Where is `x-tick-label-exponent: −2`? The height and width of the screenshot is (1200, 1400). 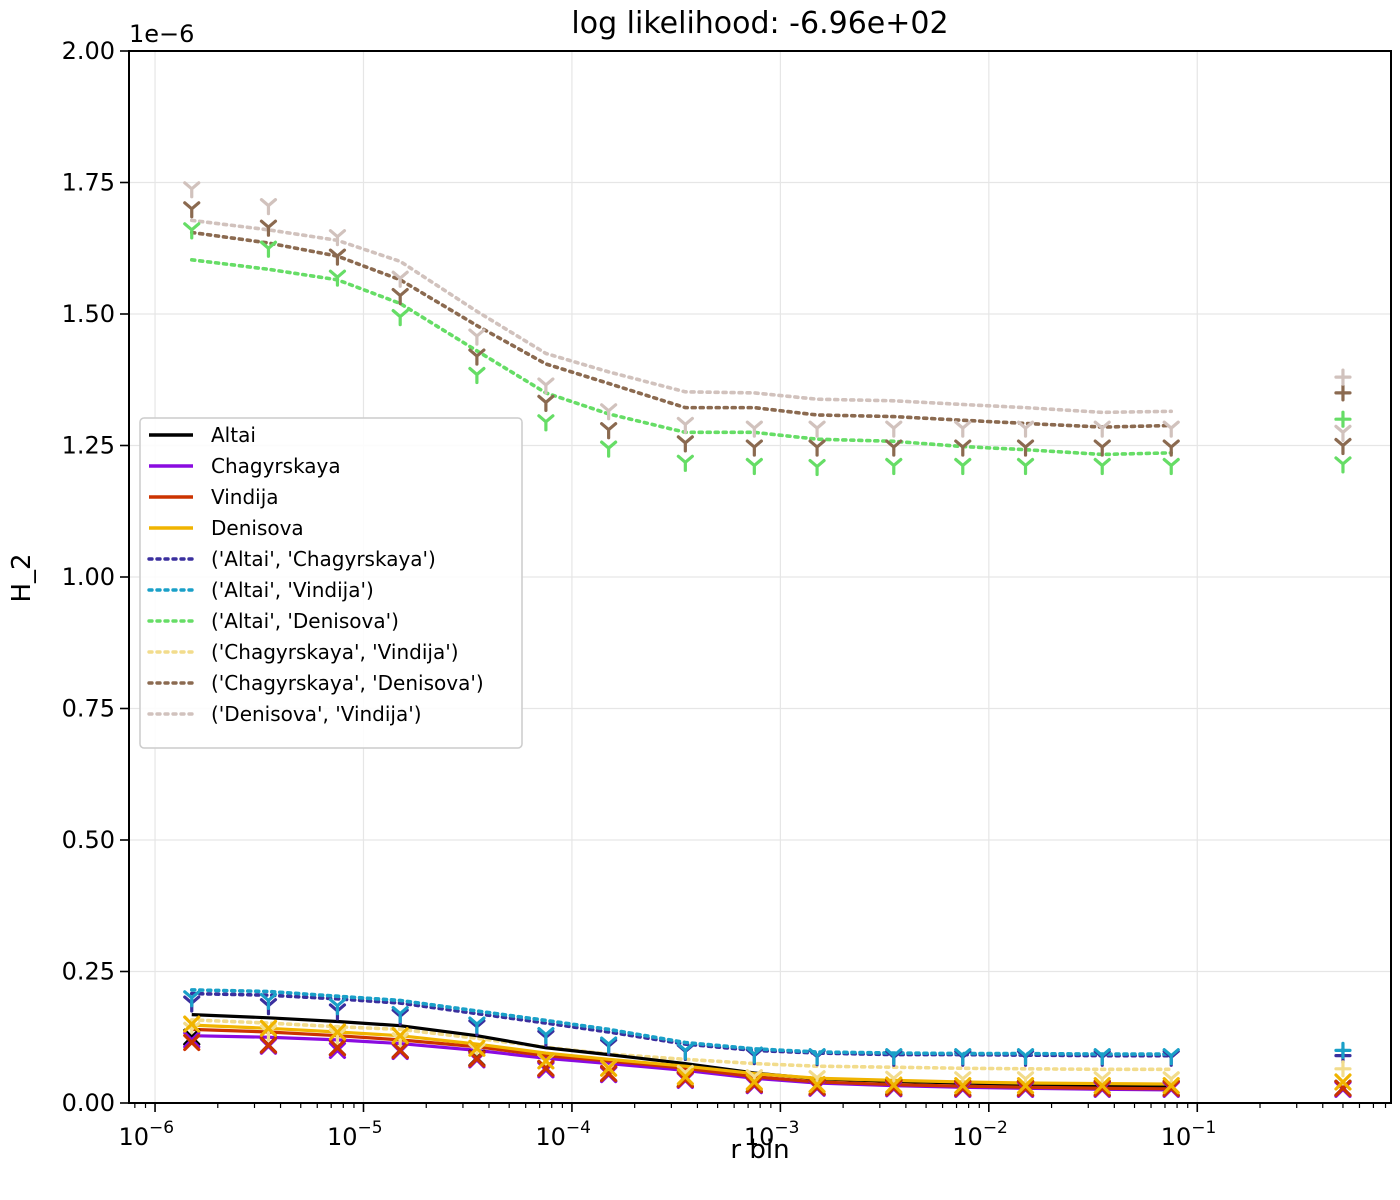
x-tick-label-exponent: −2 is located at coordinates (995, 1128).